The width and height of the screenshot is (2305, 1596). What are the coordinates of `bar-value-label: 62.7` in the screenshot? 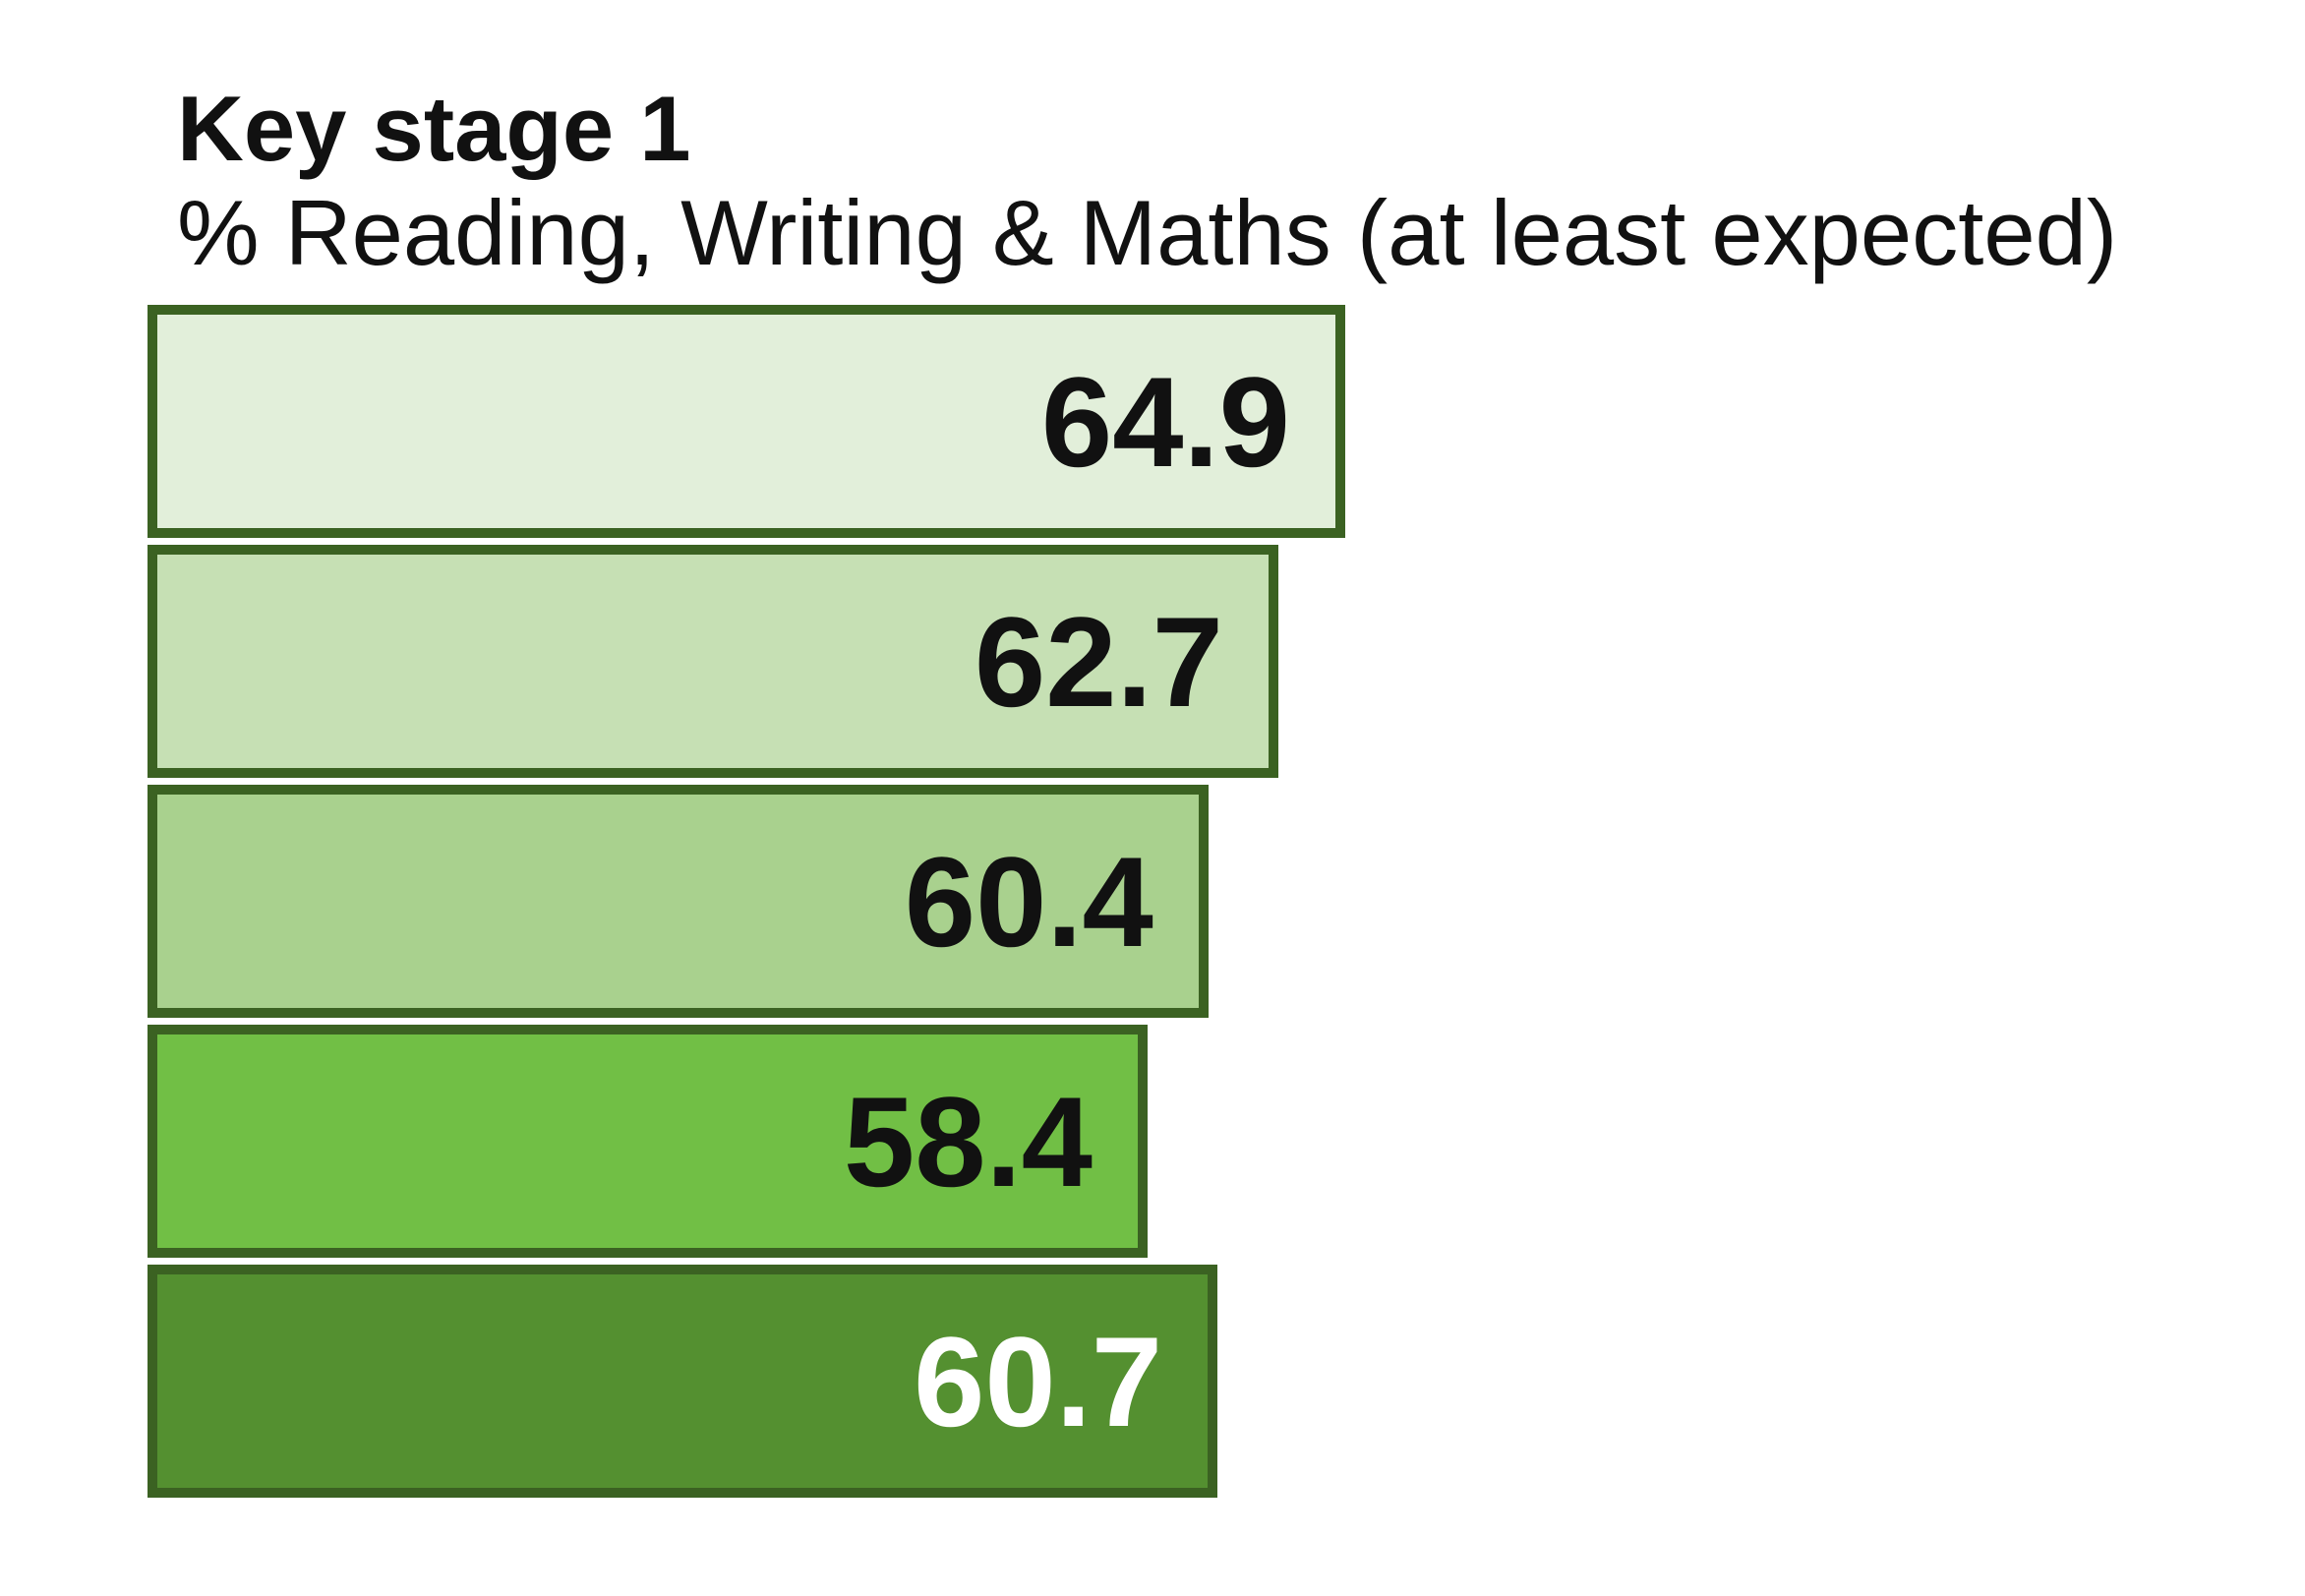 It's located at (1098, 662).